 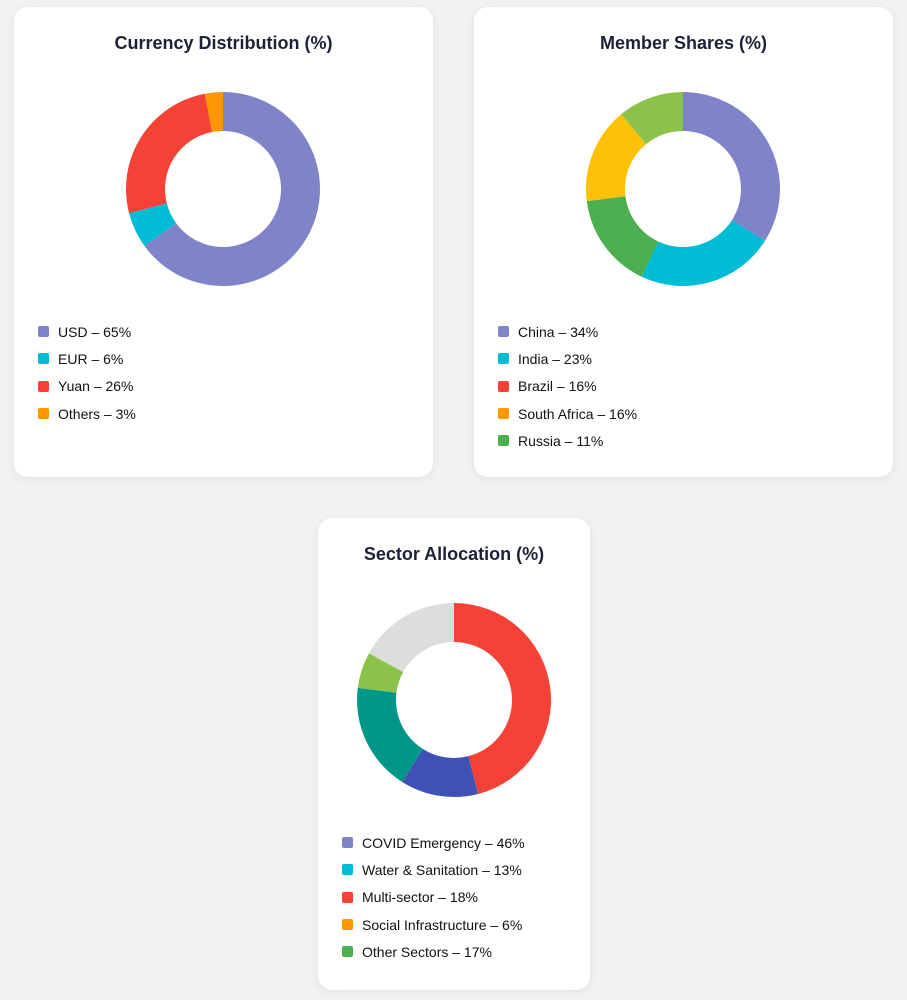 I want to click on legend-label: Water & Sanitation – 13%, so click(x=442, y=869).